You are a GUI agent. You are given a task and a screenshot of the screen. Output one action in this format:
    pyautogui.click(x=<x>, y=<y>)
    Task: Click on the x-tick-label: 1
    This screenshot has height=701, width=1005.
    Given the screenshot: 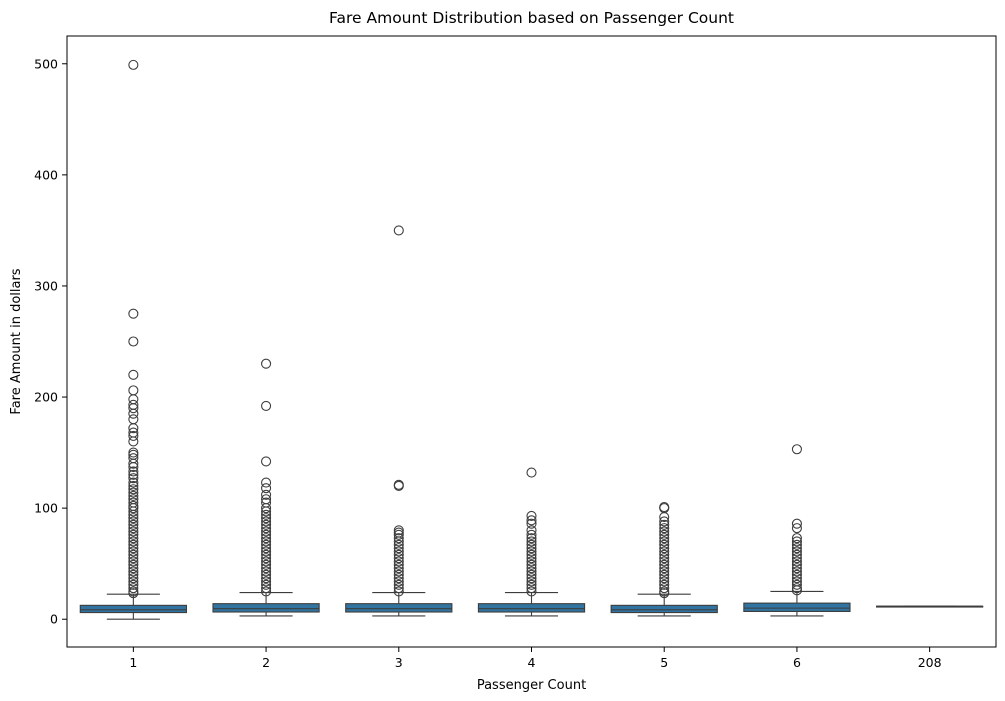 What is the action you would take?
    pyautogui.click(x=133, y=662)
    